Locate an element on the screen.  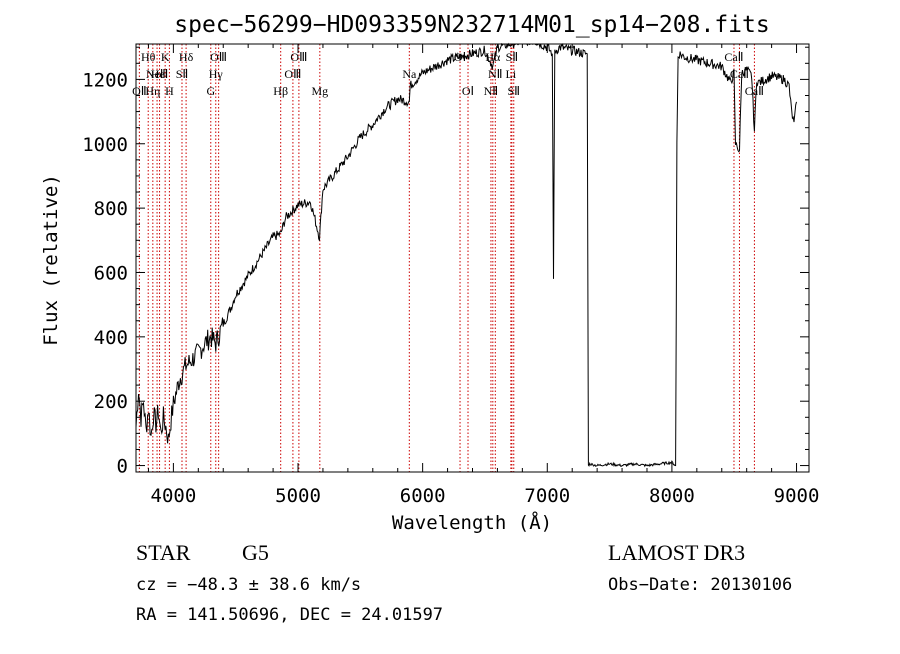
spectral-line-label-22: Li is located at coordinates (511, 74).